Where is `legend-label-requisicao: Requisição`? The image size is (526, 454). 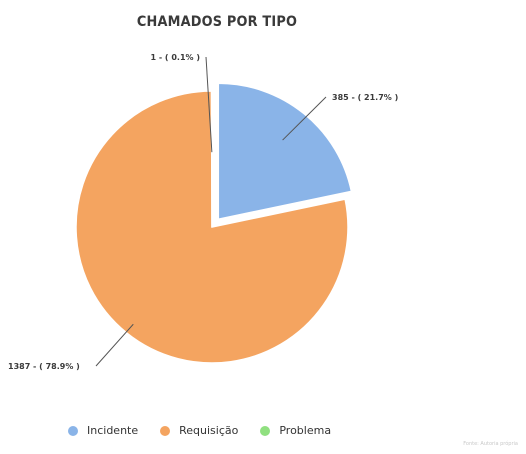 legend-label-requisicao: Requisição is located at coordinates (209, 430).